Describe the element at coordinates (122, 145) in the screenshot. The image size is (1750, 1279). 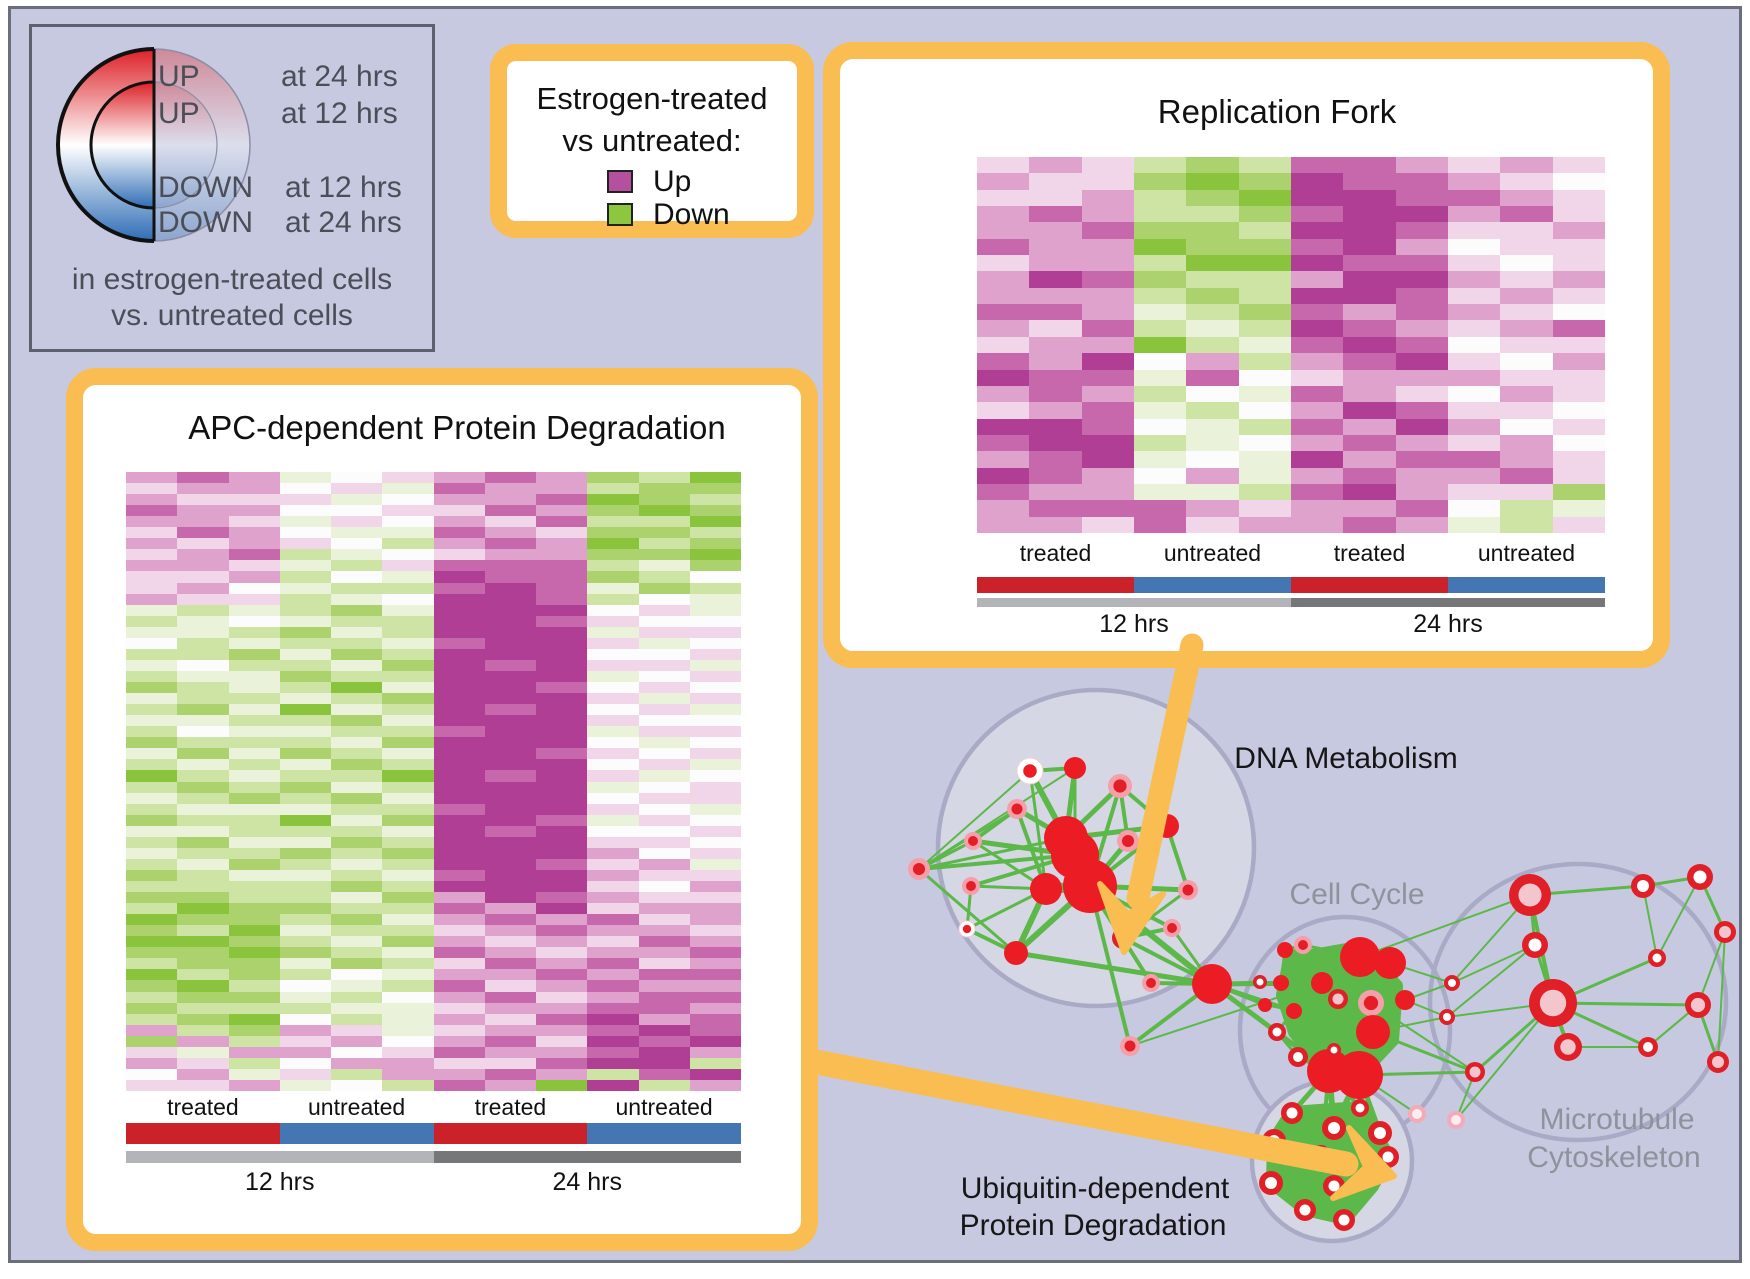
I see `inner-left-arc` at that location.